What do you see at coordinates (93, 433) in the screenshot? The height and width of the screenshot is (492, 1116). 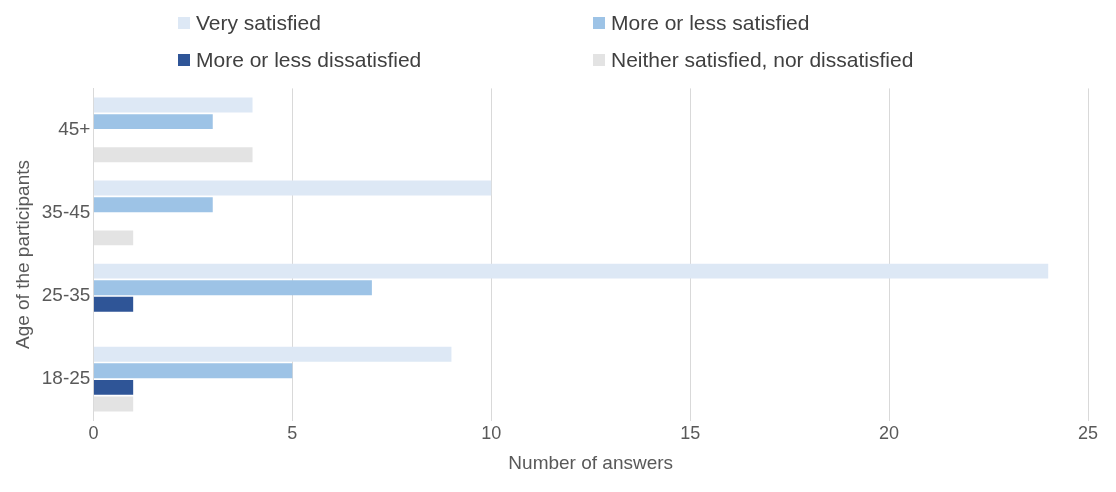 I see `x-tick-label: 0` at bounding box center [93, 433].